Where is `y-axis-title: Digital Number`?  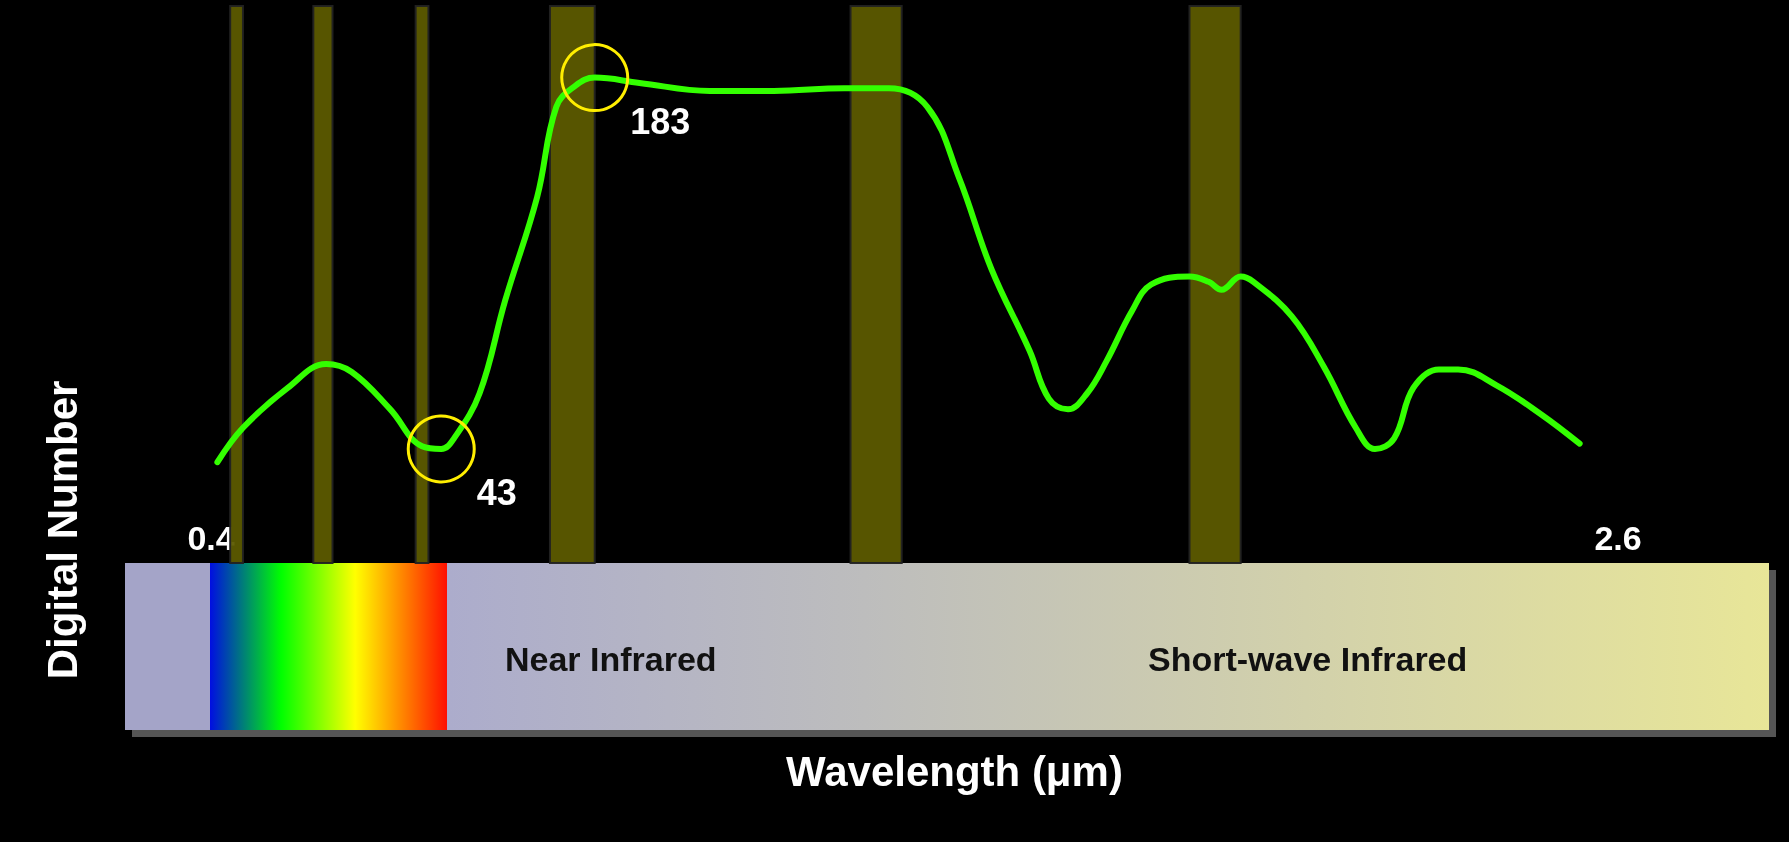 y-axis-title: Digital Number is located at coordinates (63, 530).